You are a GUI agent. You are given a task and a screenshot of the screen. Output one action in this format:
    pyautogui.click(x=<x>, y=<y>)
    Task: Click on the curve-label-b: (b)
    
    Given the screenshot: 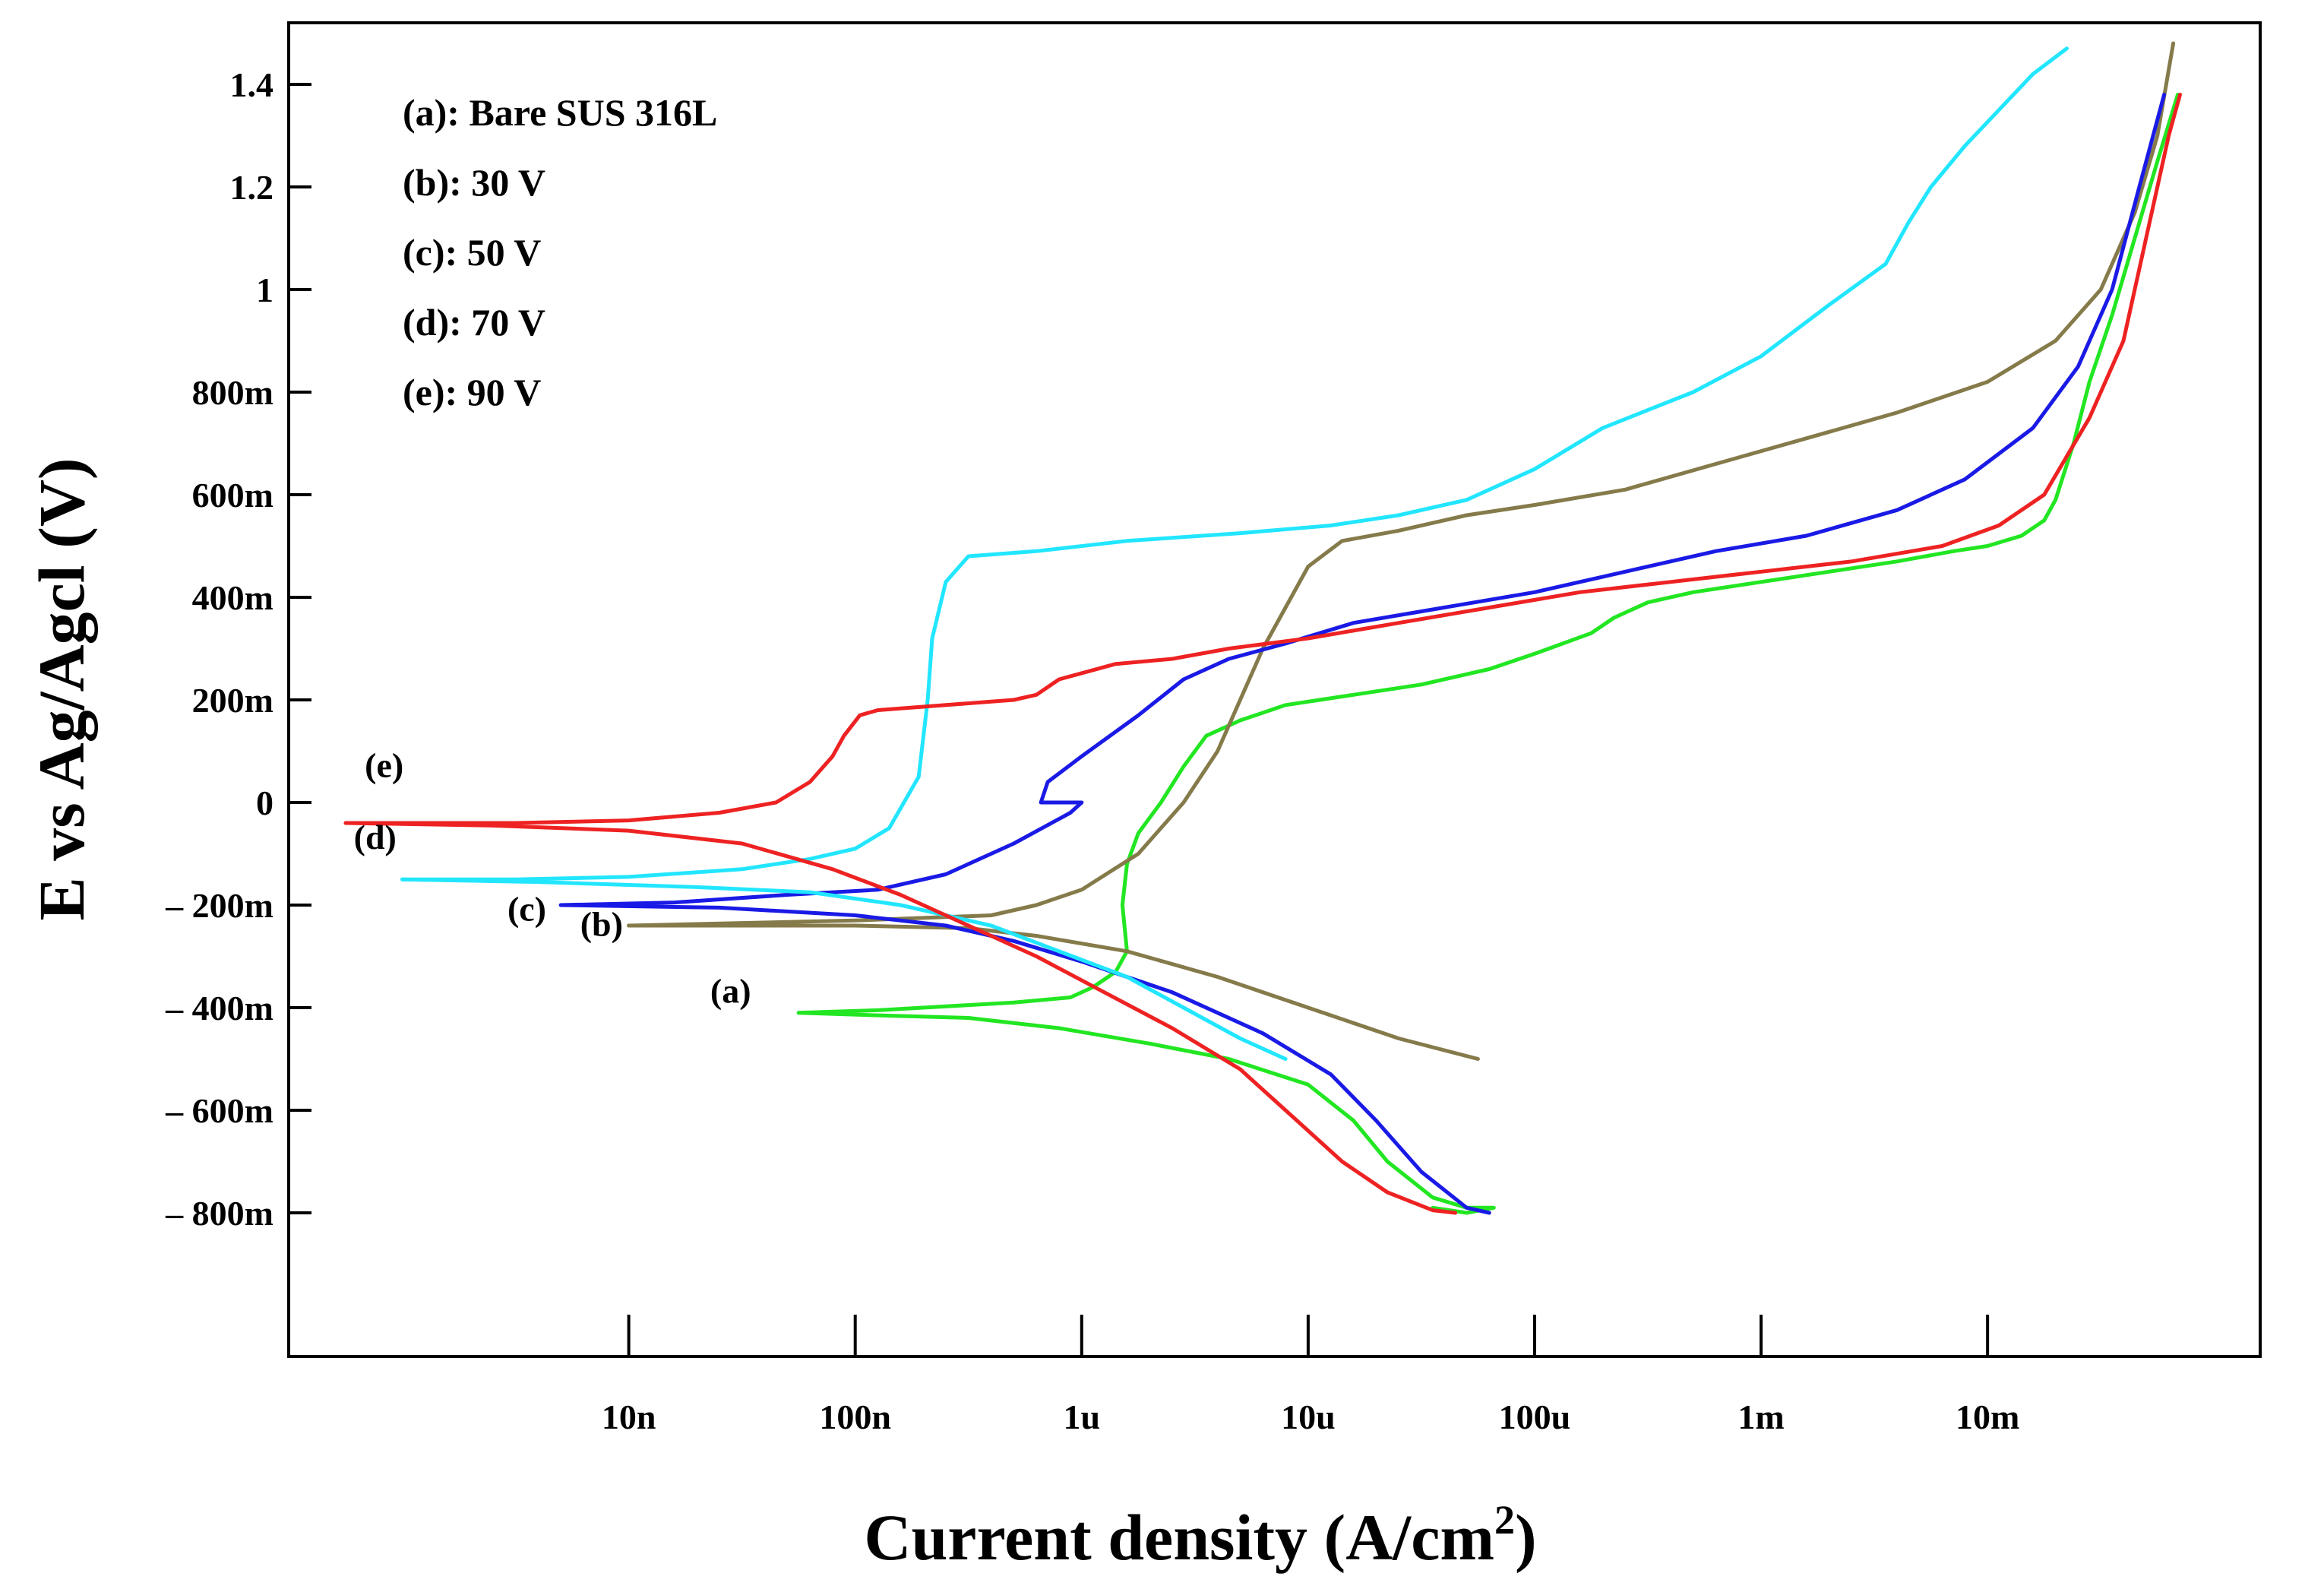 What is the action you would take?
    pyautogui.click(x=601, y=924)
    